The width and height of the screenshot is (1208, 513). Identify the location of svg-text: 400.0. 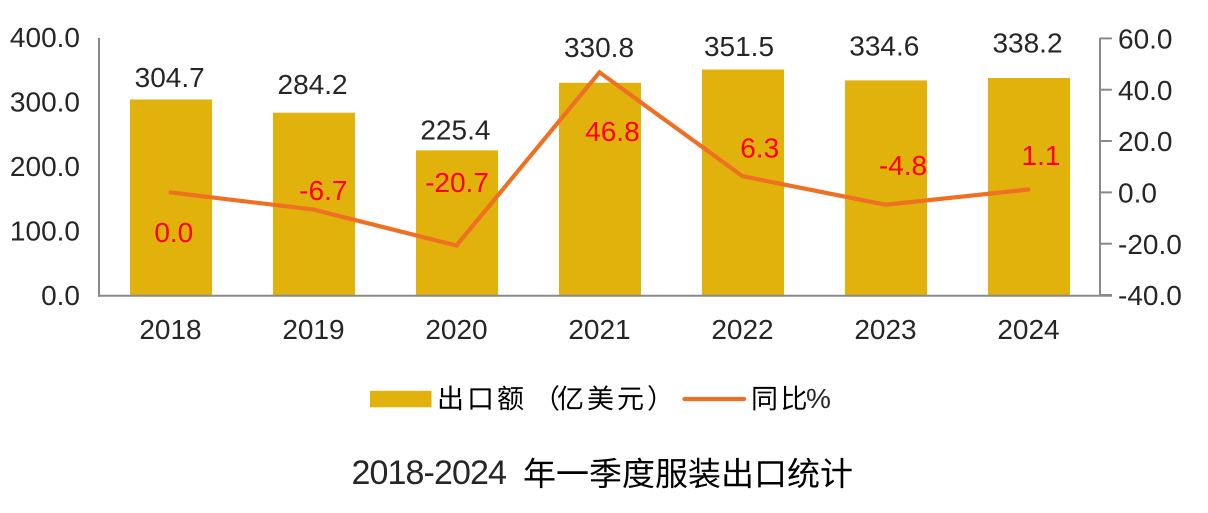
(45, 37).